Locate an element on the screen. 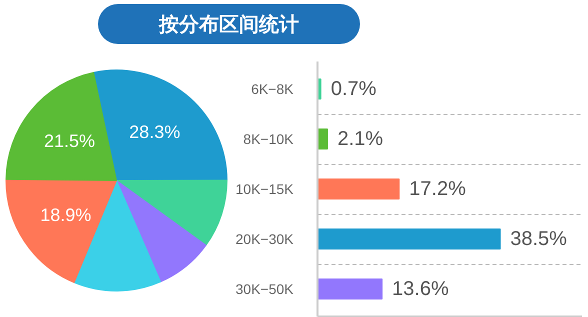  data-label: 17.2% is located at coordinates (437, 189).